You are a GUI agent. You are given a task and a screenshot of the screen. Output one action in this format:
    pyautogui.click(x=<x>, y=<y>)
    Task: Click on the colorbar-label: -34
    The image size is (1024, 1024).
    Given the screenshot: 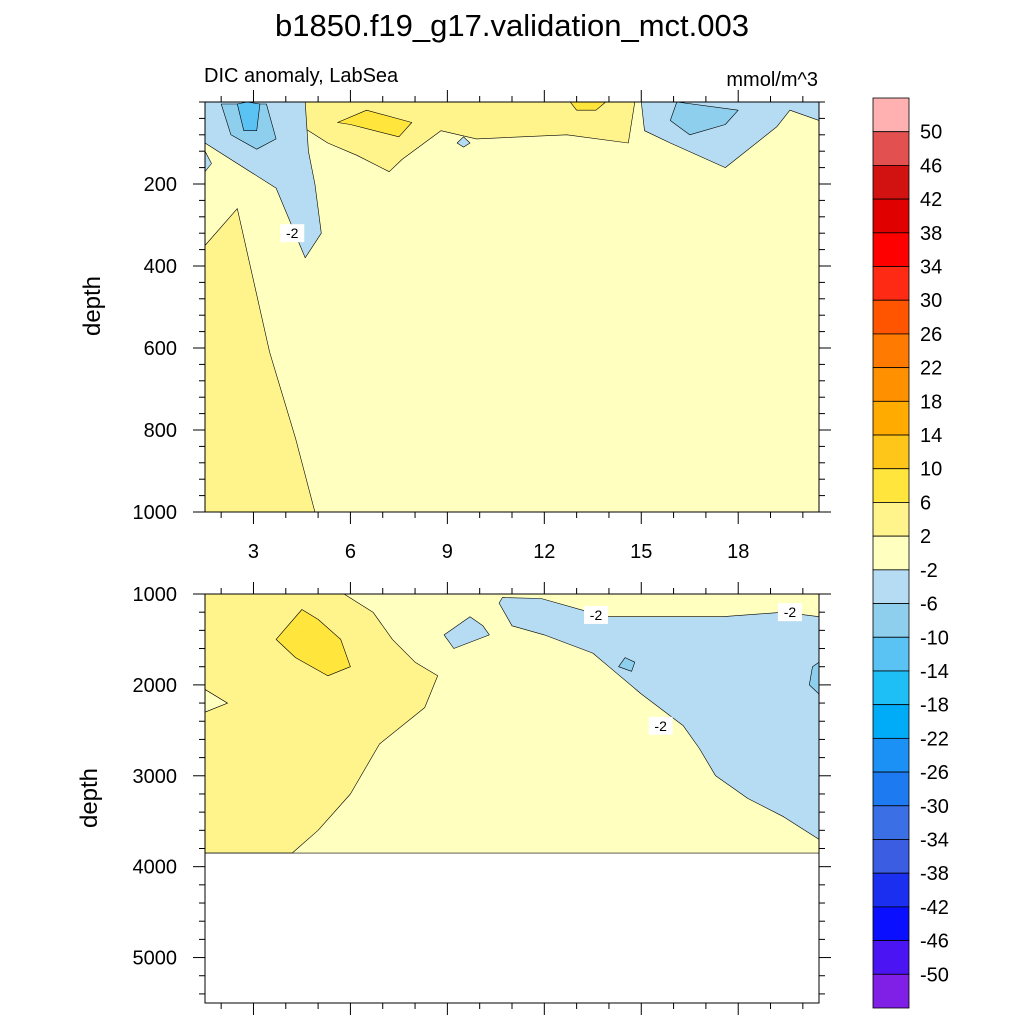 What is the action you would take?
    pyautogui.click(x=934, y=840)
    